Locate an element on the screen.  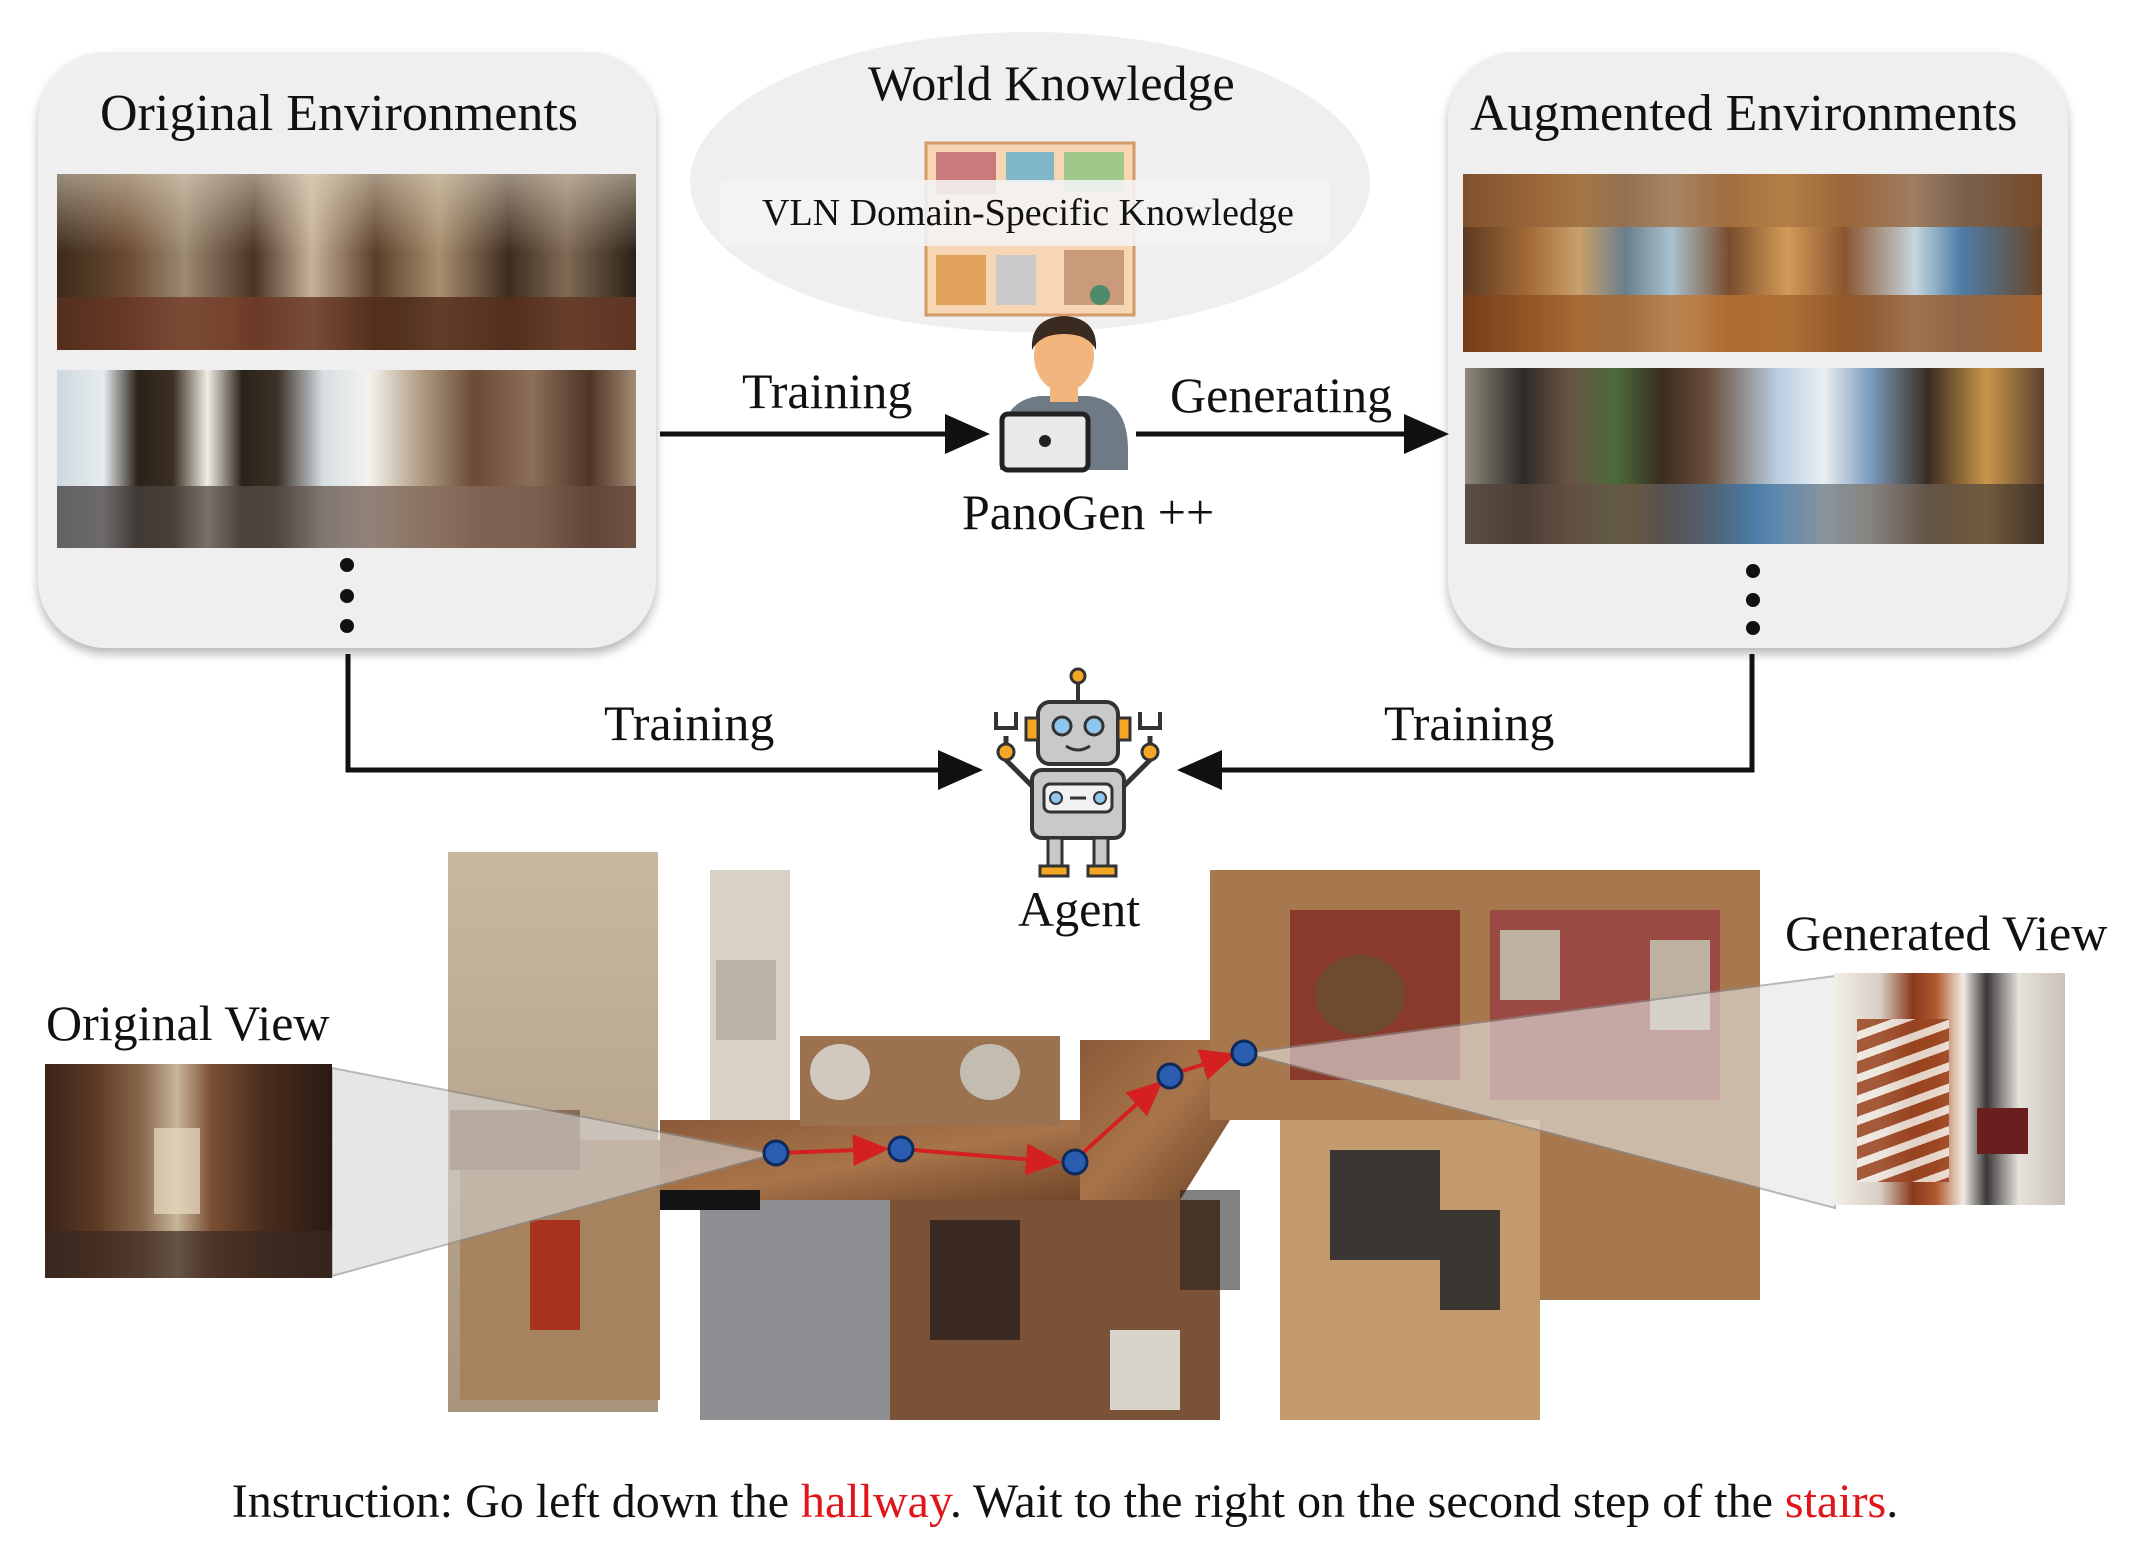
panorama-living-room-photo is located at coordinates (346, 262).